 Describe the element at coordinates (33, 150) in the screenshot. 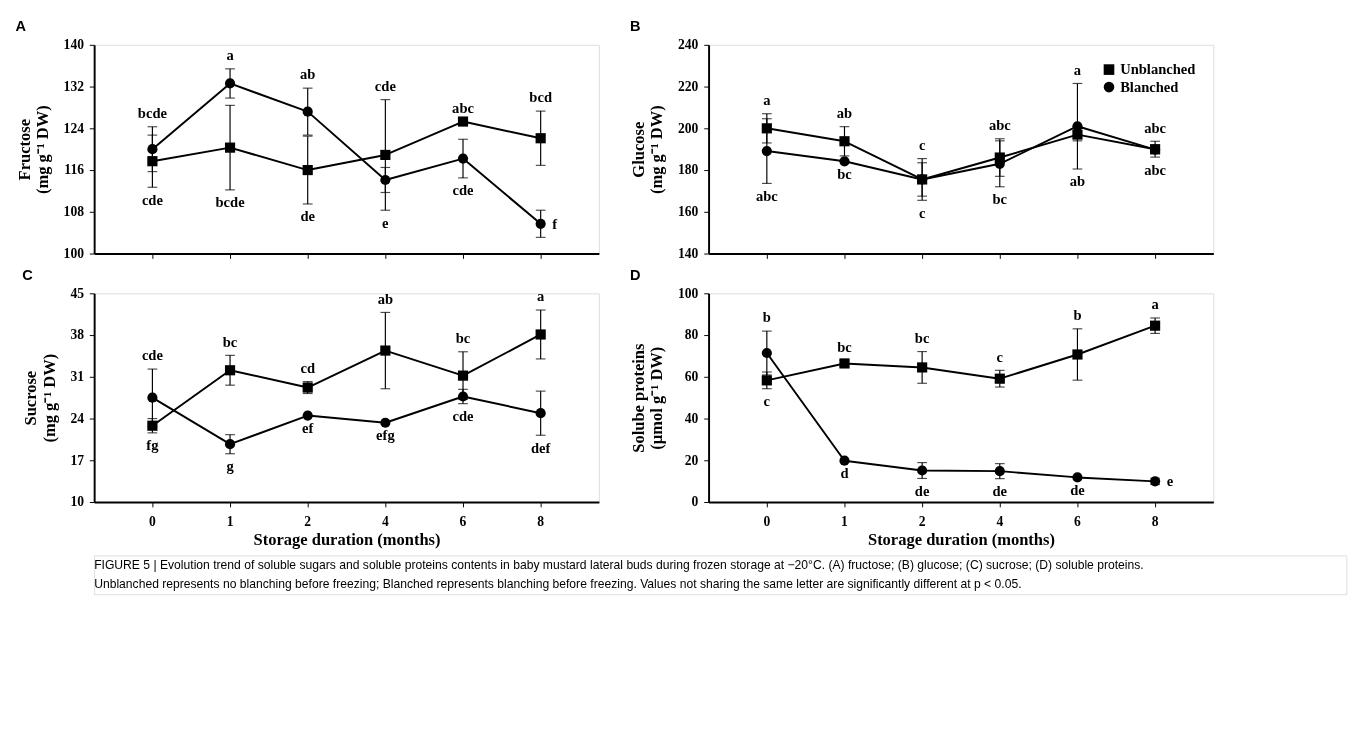

I see `y-axis-title: Fructose (mg g⁻¹ DW)` at that location.